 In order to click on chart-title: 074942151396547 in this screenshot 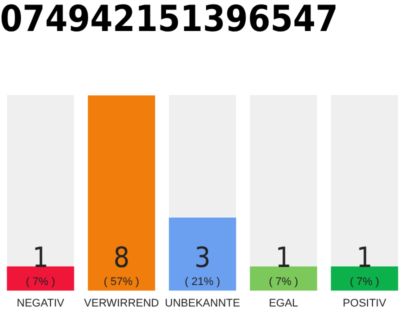, I will do `click(169, 20)`.